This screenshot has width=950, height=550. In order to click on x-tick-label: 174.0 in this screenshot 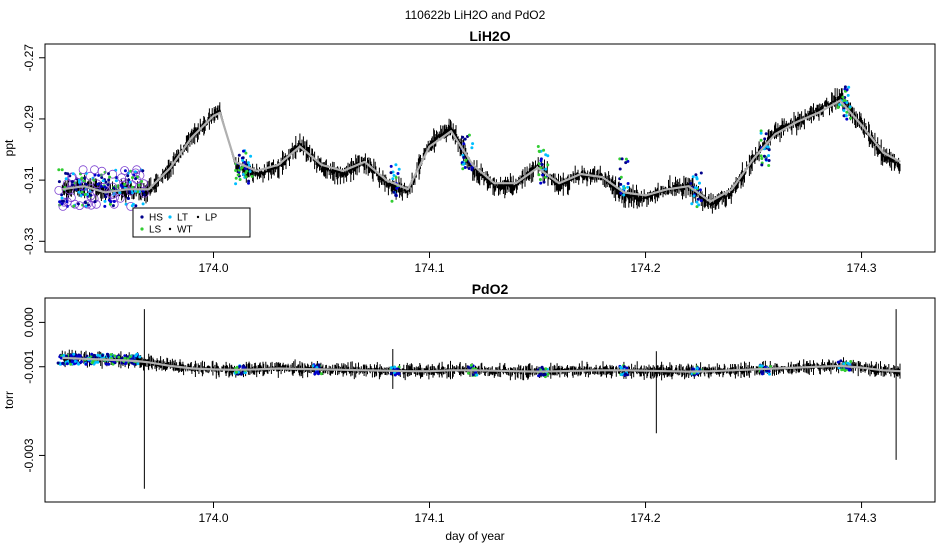, I will do `click(213, 518)`.